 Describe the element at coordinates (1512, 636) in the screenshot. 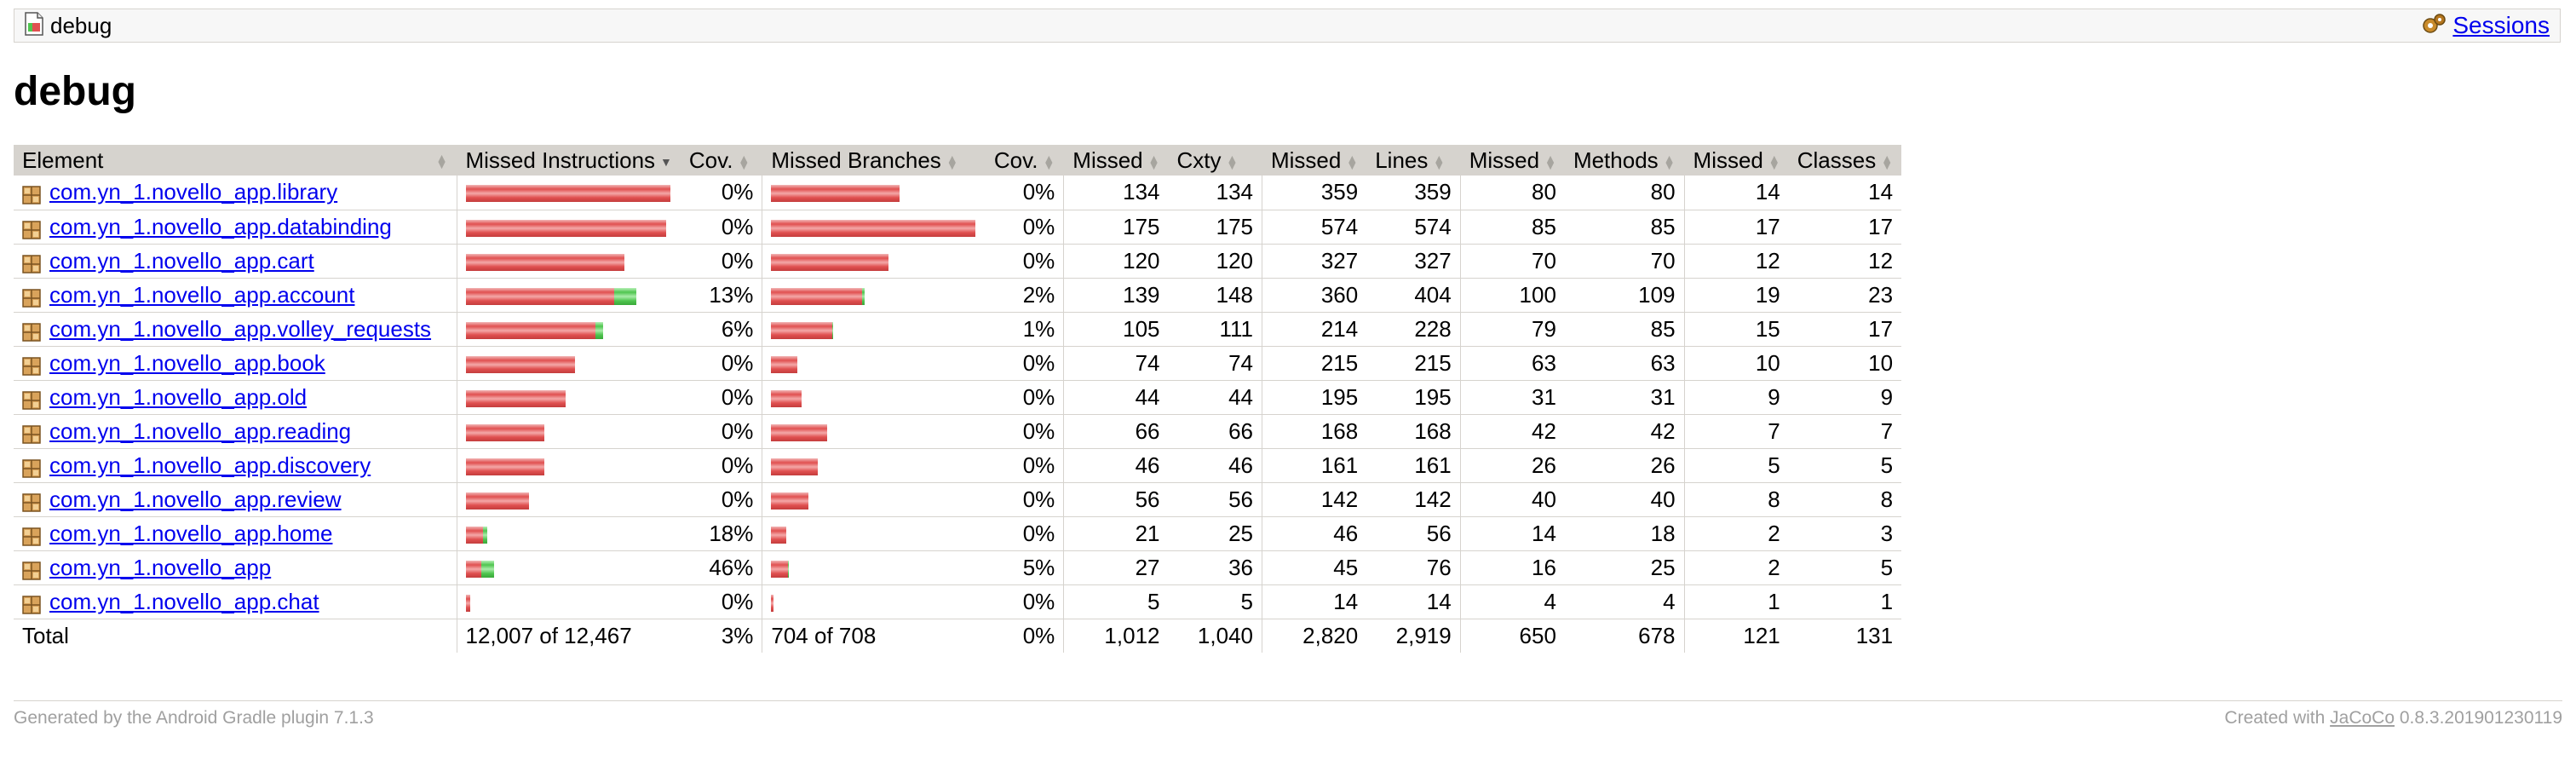

I see `total-missed-methods: 650` at that location.